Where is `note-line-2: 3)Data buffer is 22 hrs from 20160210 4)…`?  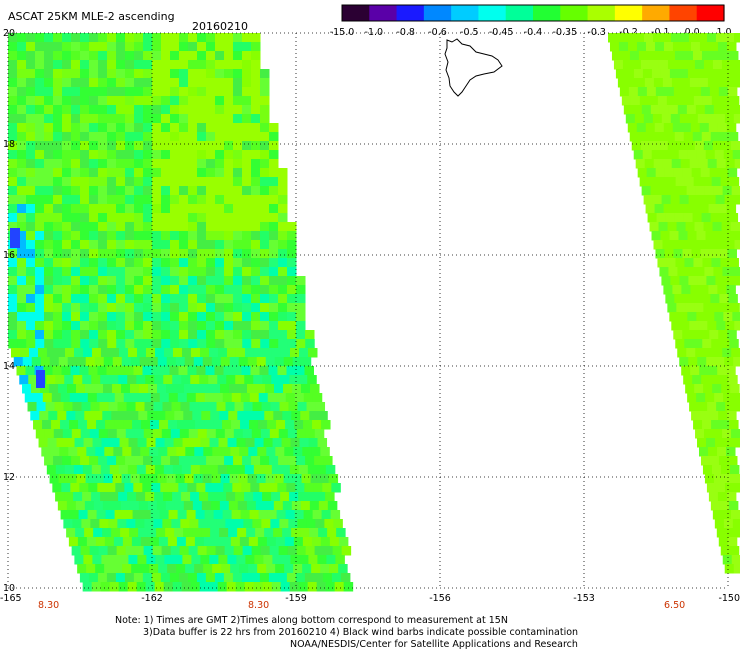
note-line-2: 3)Data buffer is 22 hrs from 20160210 4)… is located at coordinates (361, 632).